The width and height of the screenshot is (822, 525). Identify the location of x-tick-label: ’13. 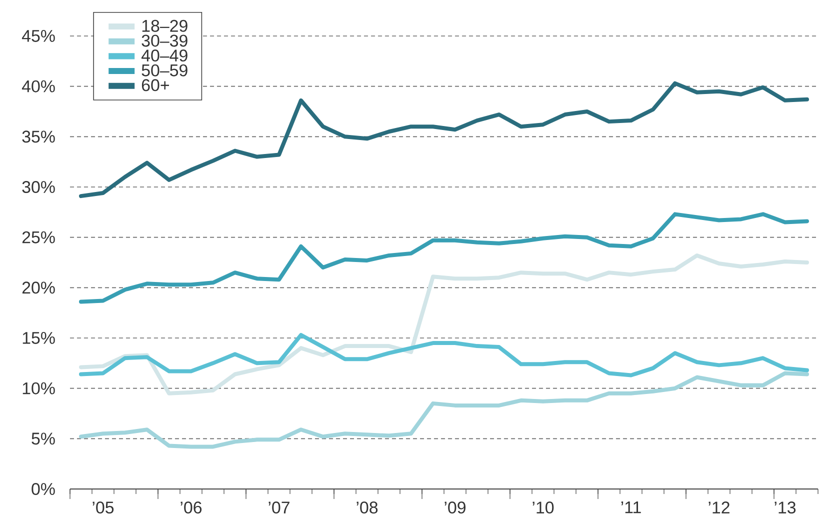
(785, 508).